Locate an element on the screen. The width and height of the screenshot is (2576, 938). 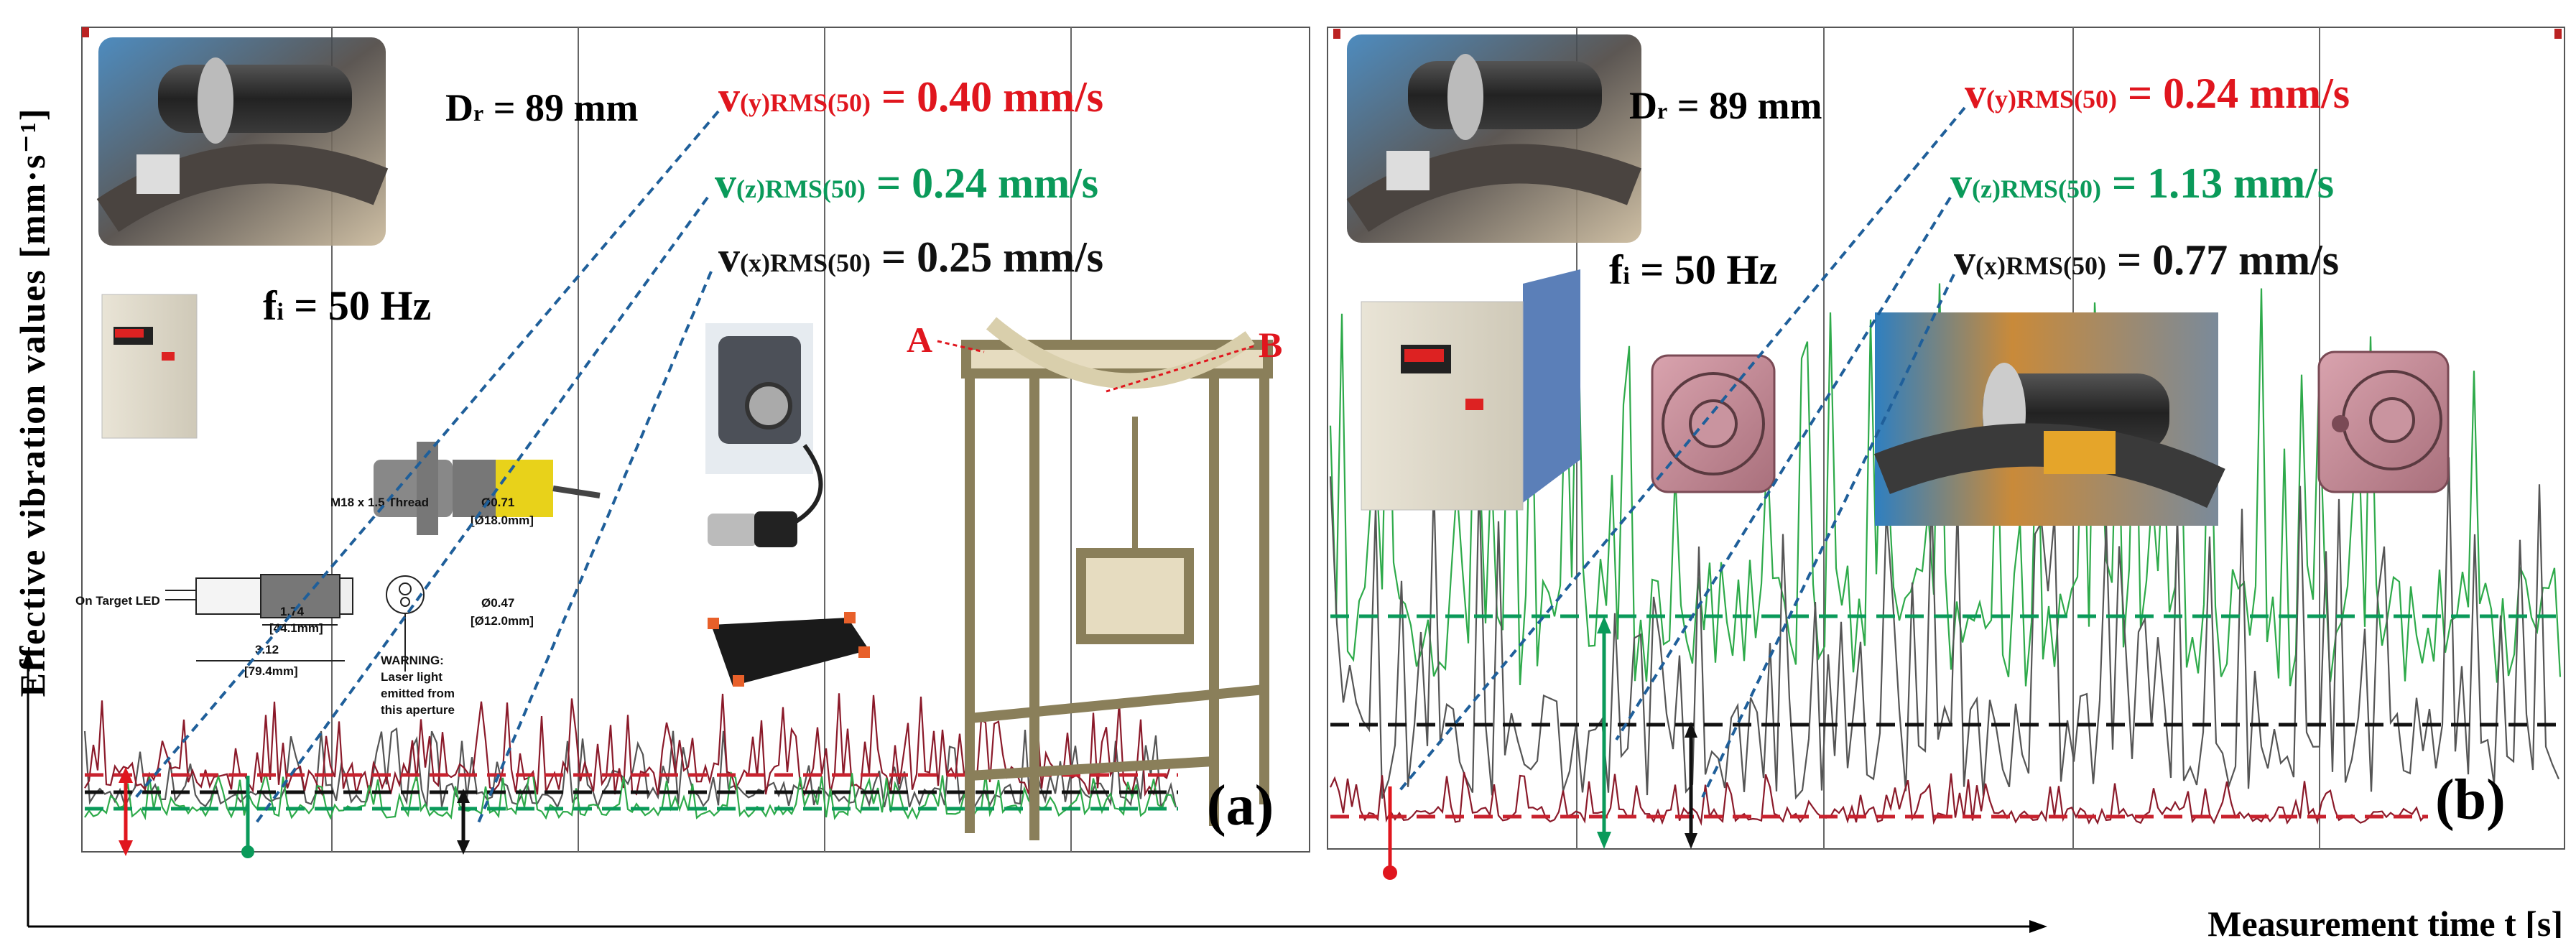
dim-label: Ø0.71 is located at coordinates (497, 502).